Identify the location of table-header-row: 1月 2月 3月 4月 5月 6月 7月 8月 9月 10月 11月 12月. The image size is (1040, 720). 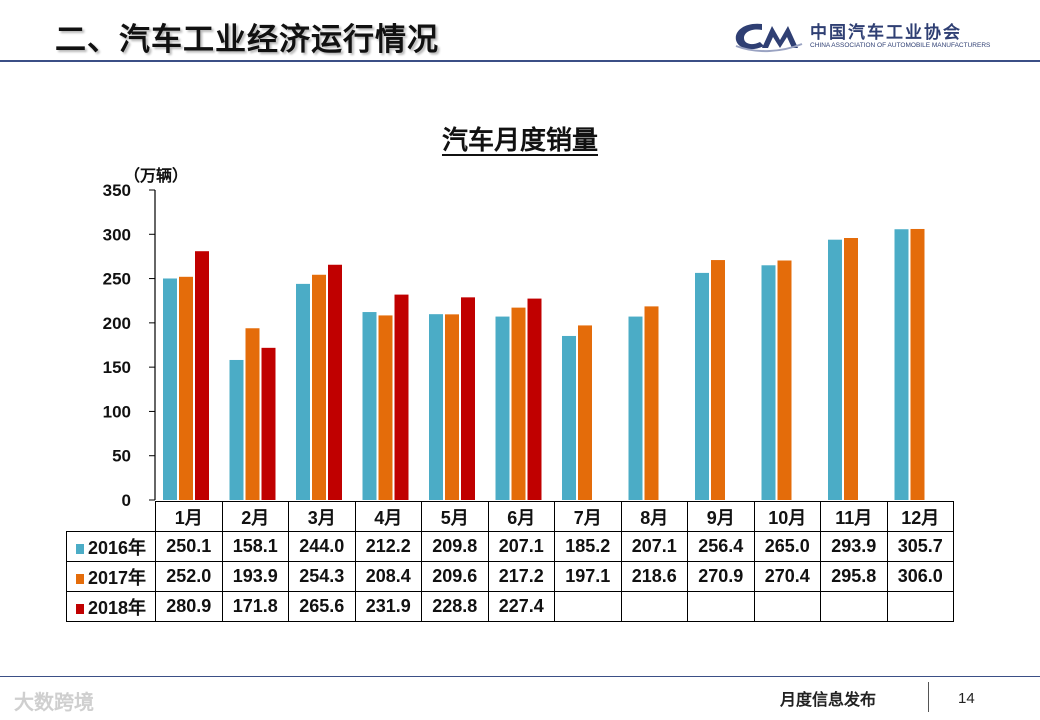
(510, 516).